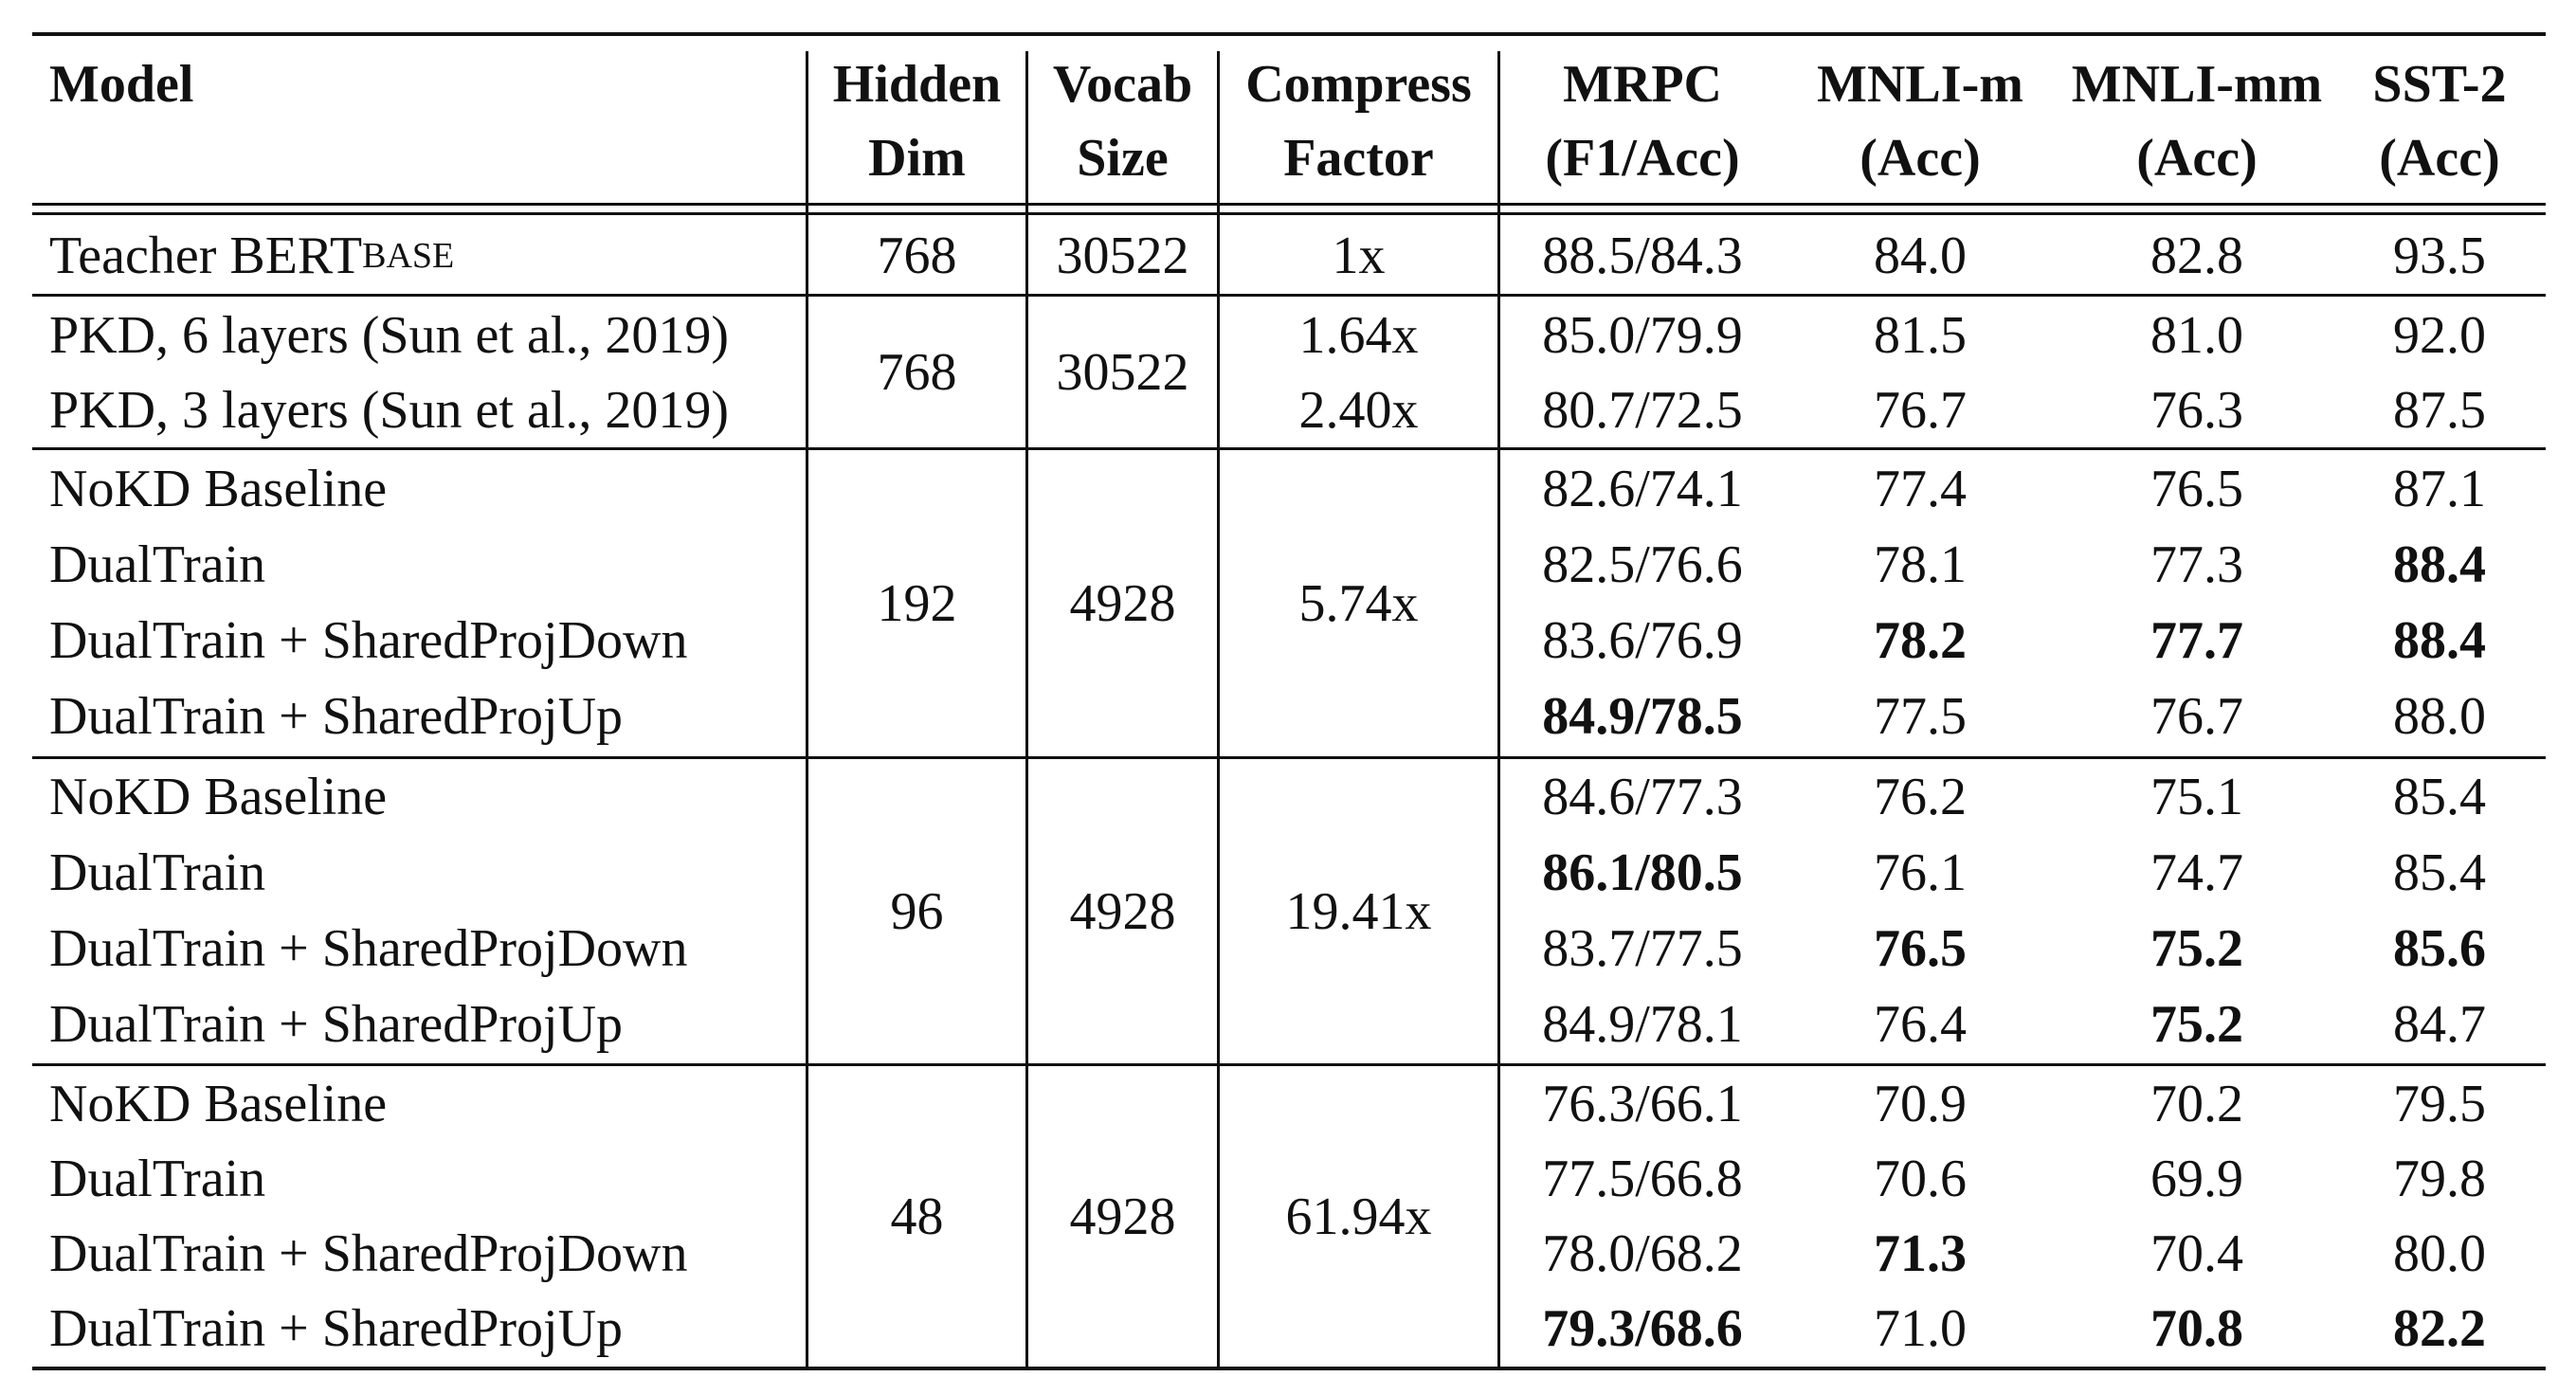  Describe the element at coordinates (1920, 797) in the screenshot. I see `row-mnli-m: 76.2` at that location.